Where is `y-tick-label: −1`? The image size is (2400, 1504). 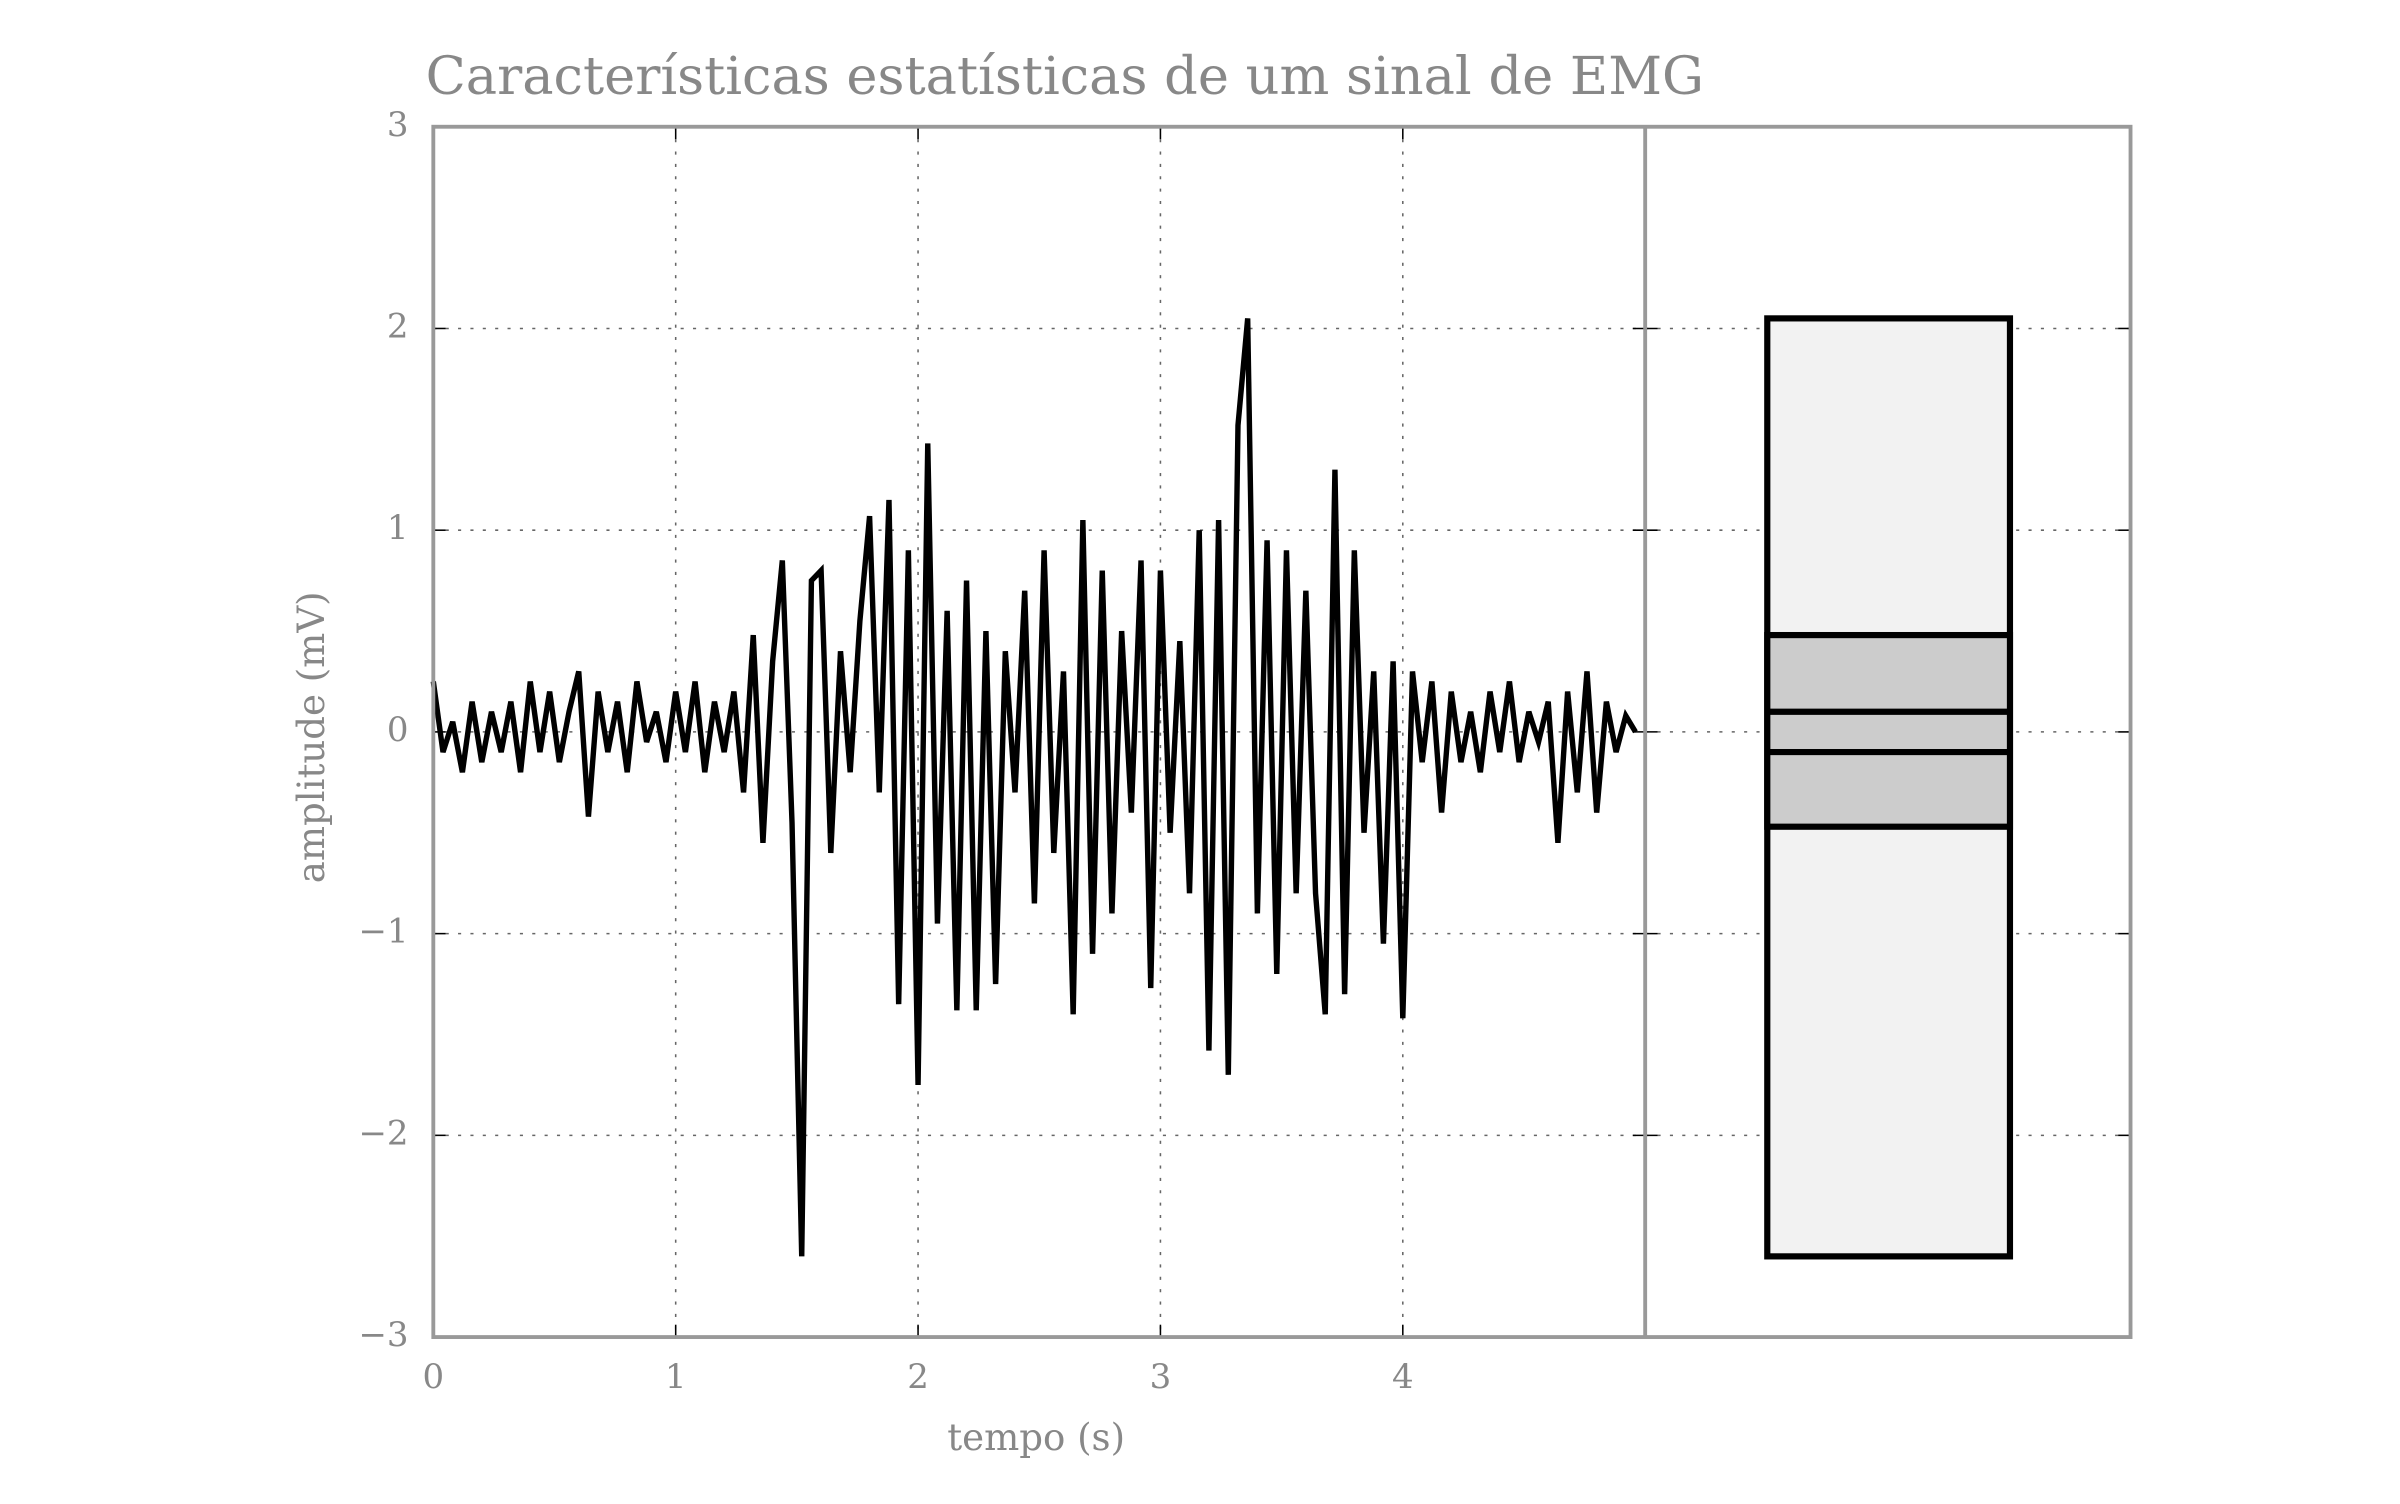 y-tick-label: −1 is located at coordinates (383, 932).